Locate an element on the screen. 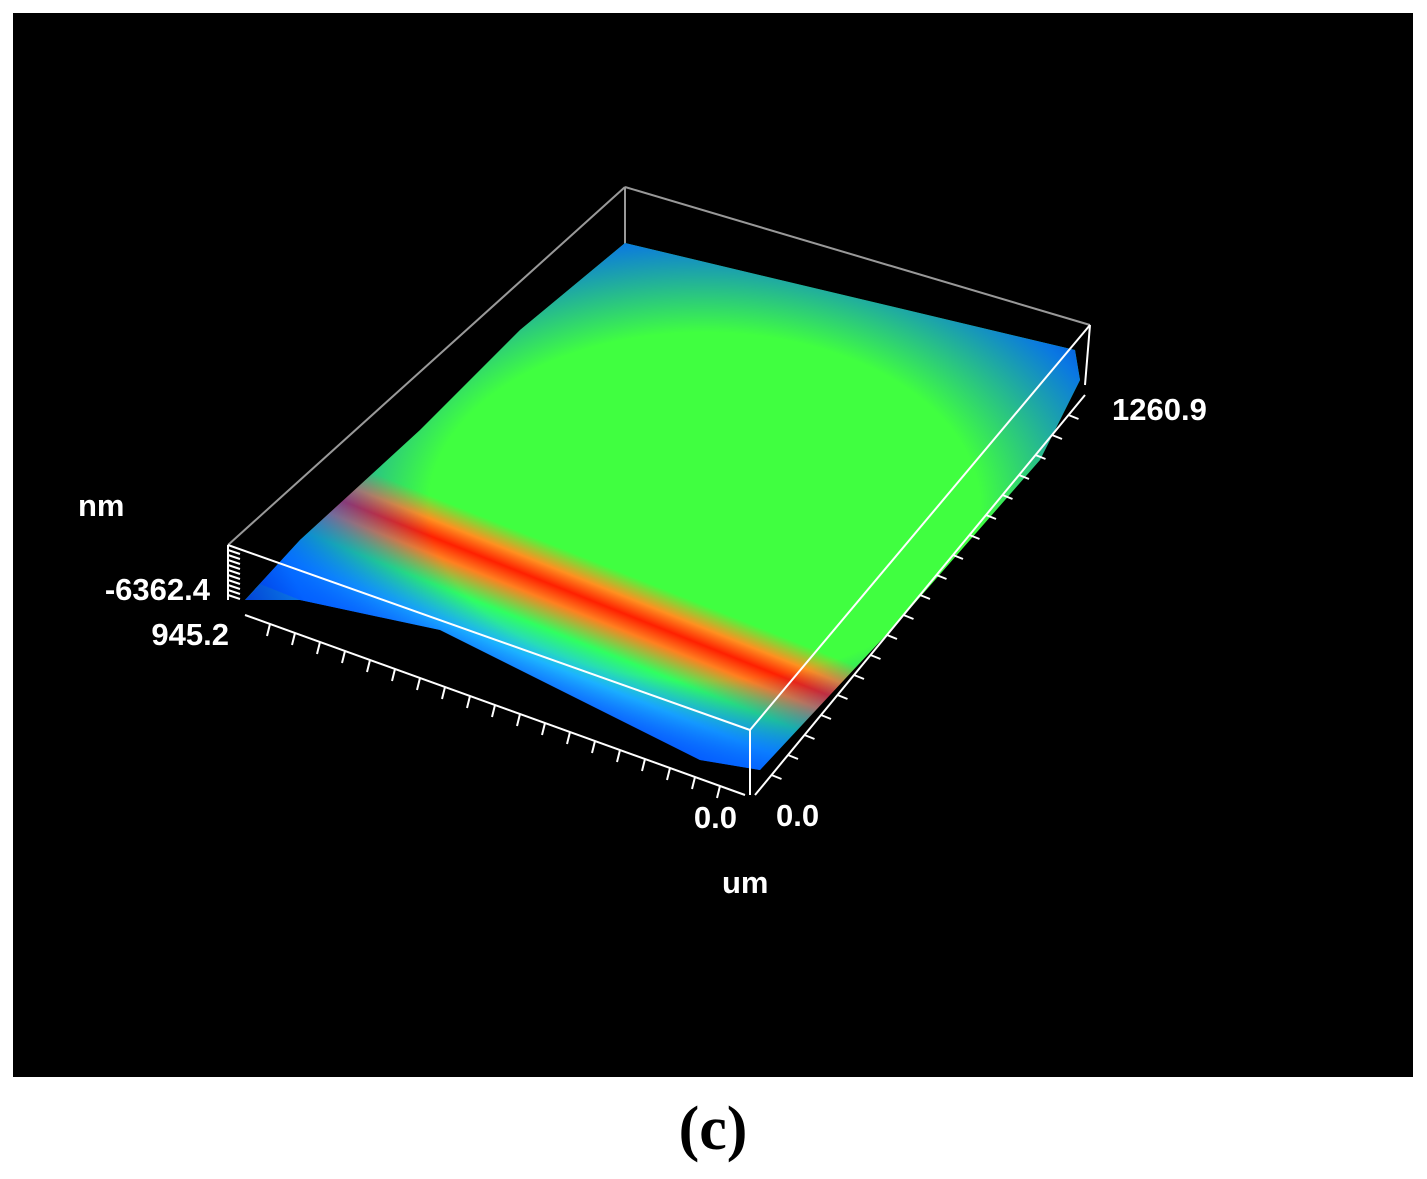 The height and width of the screenshot is (1179, 1427). xy-unit: um is located at coordinates (745, 882).